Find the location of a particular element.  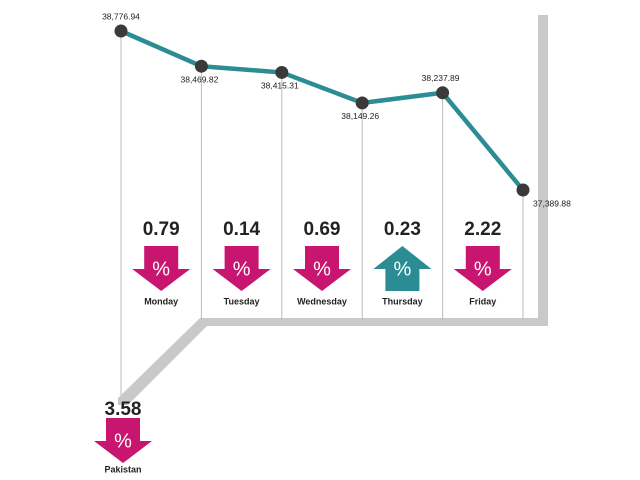

change-value: 0.14 is located at coordinates (241, 229).